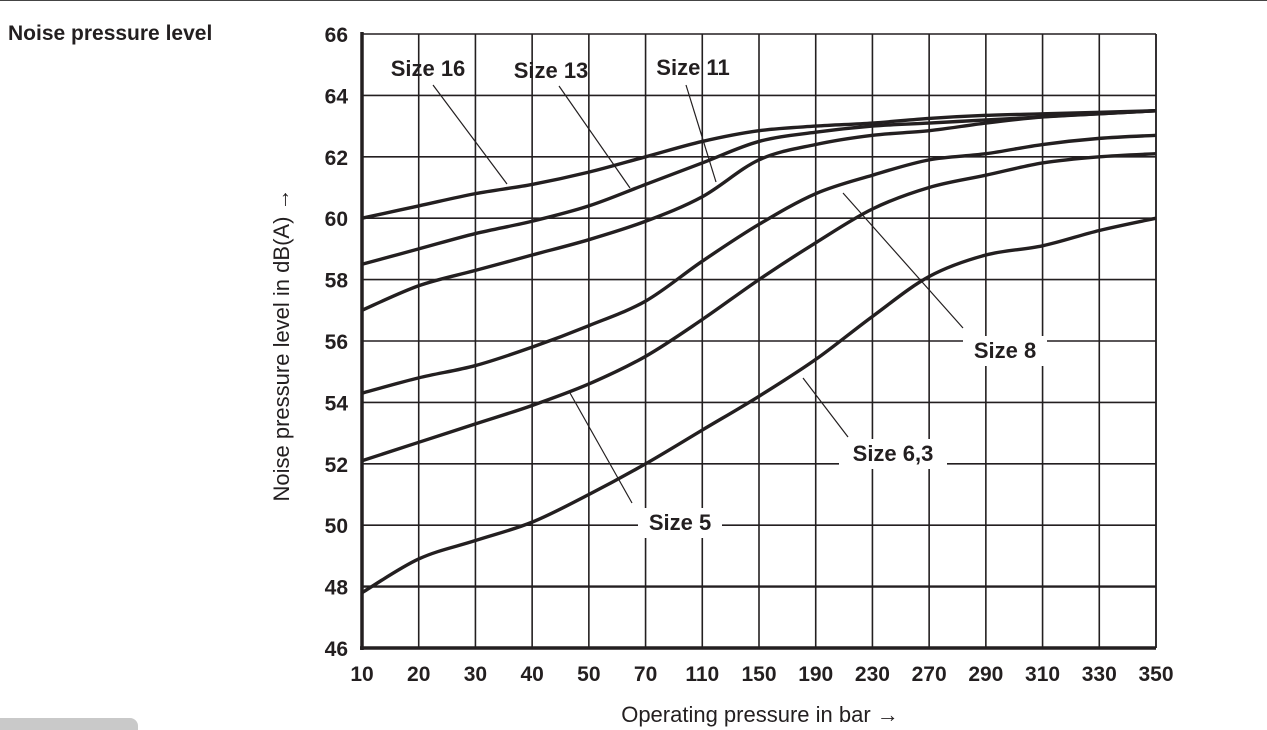 The height and width of the screenshot is (730, 1267). Describe the element at coordinates (692, 67) in the screenshot. I see `series-label: Size 11` at that location.